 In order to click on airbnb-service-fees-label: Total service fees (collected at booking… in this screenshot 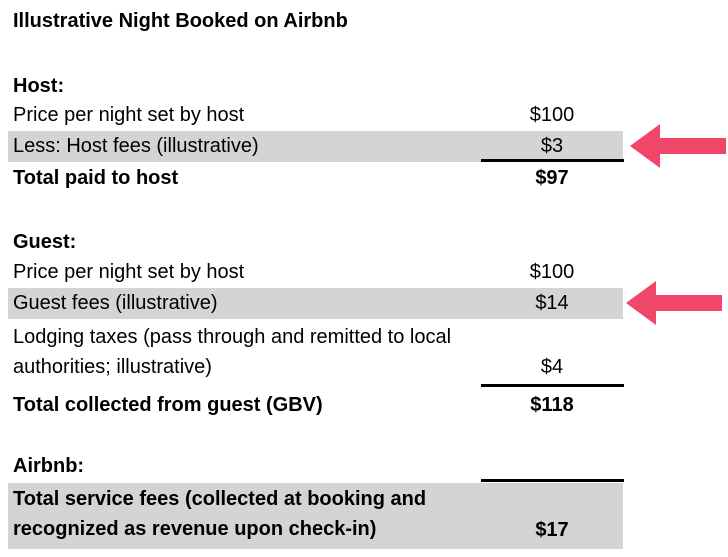, I will do `click(220, 514)`.